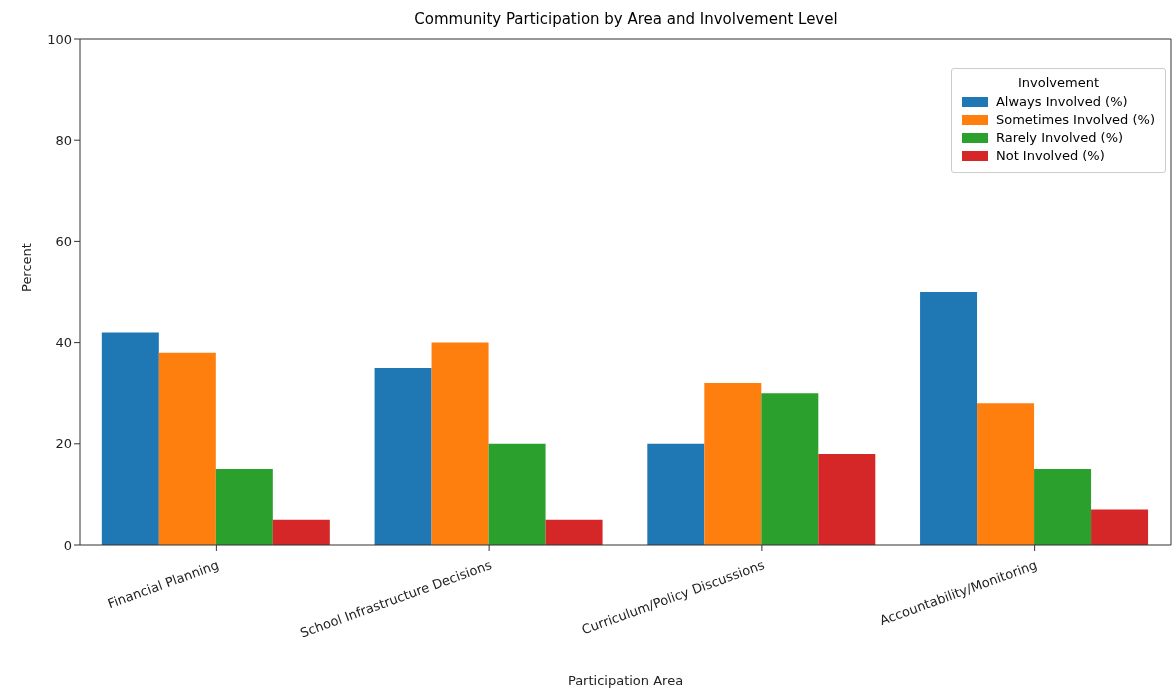  I want to click on legend-title: Involvement, so click(1058, 82).